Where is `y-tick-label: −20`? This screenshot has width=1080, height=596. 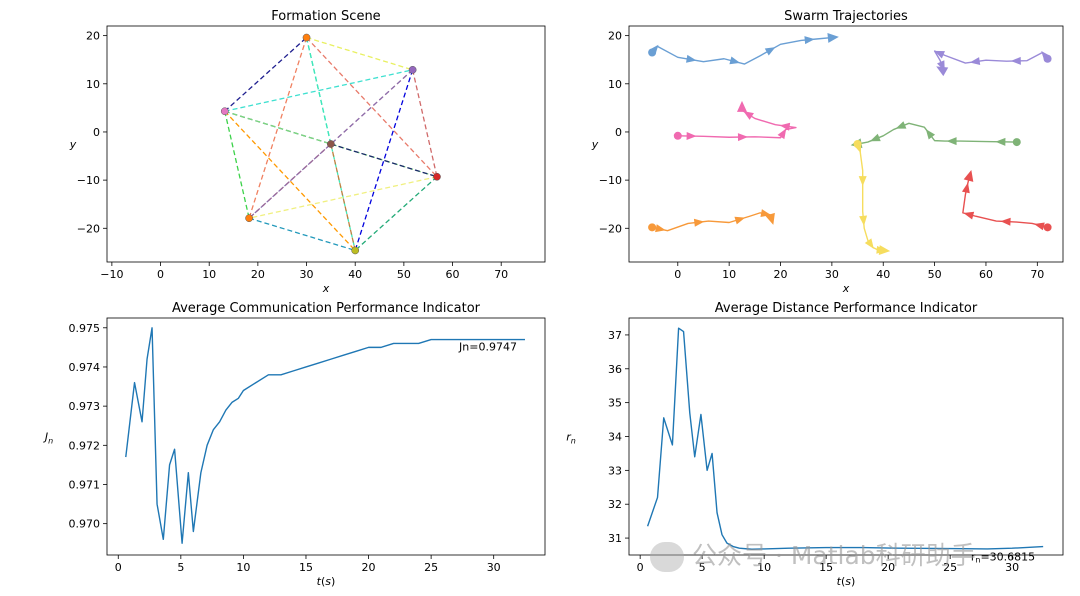 y-tick-label: −20 is located at coordinates (610, 228).